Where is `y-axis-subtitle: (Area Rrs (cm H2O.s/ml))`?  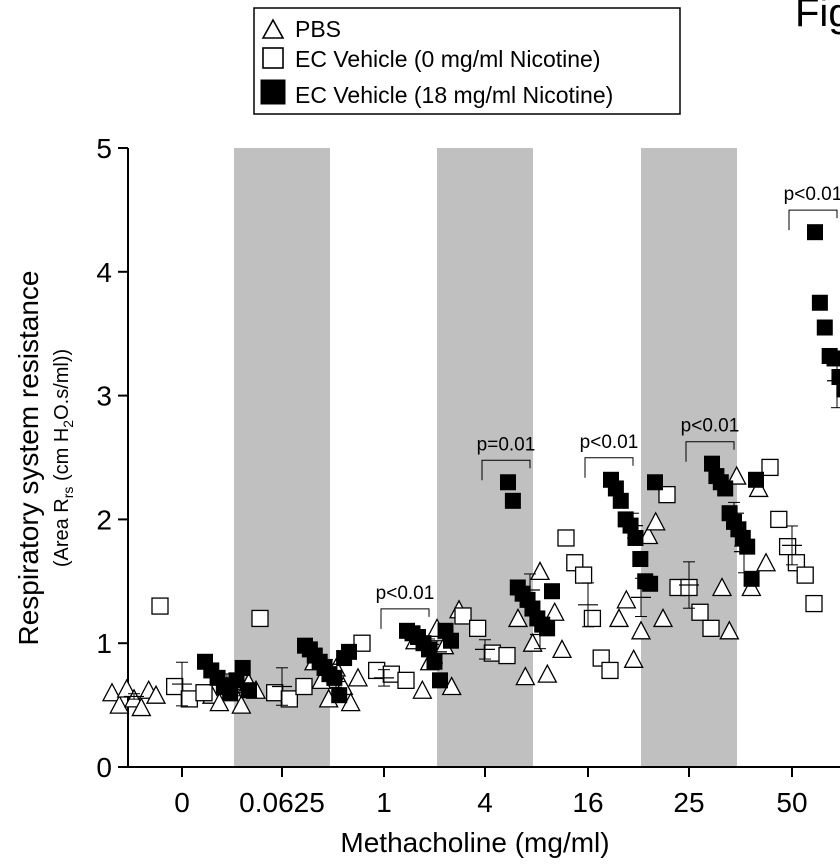 y-axis-subtitle: (Area Rrs (cm H2O.s/ml)) is located at coordinates (63, 458).